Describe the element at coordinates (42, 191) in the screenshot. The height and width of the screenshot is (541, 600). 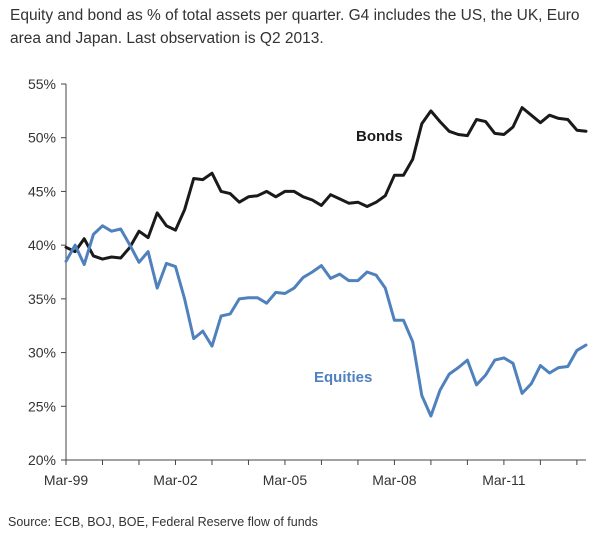
I see `y-tick-label: 45%` at that location.